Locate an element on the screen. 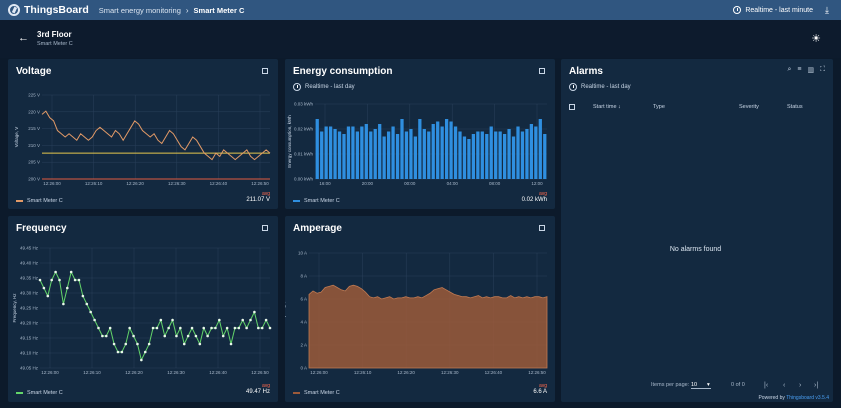  x-tick-label: 12:26:30 is located at coordinates (177, 183).